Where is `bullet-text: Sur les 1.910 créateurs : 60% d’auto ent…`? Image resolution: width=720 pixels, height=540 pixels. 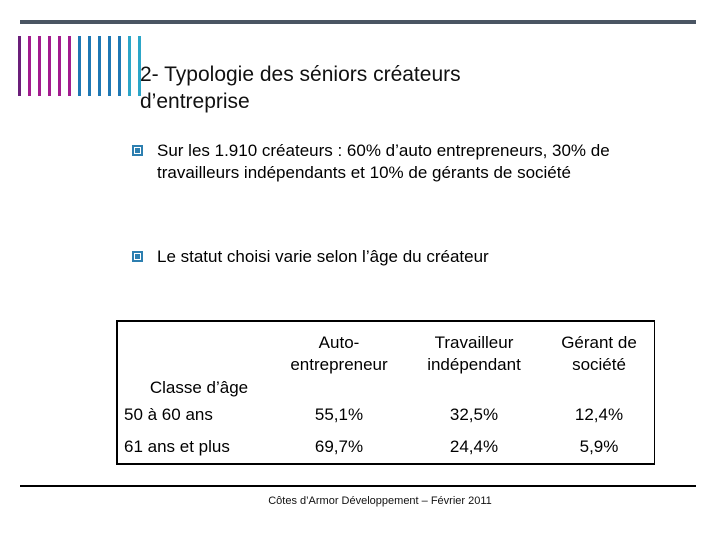 bullet-text: Sur les 1.910 créateurs : 60% d’auto ent… is located at coordinates (383, 161).